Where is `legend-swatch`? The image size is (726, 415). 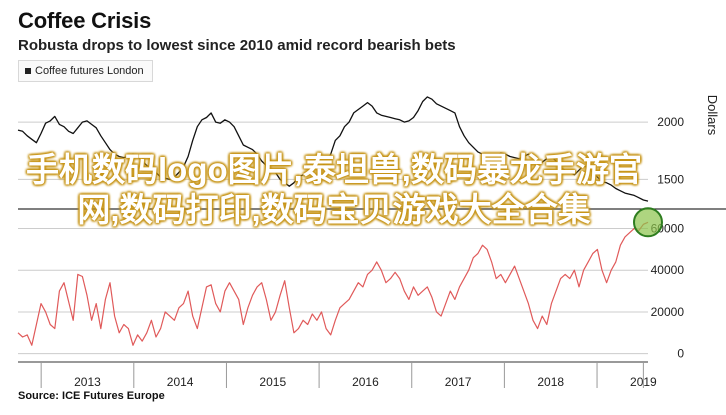
legend-swatch is located at coordinates (28, 71).